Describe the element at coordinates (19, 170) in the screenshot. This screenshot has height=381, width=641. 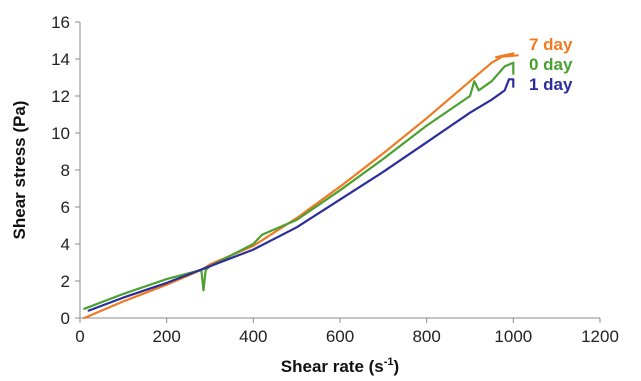
I see `y-axis-title: Shear stress (Pa)` at that location.